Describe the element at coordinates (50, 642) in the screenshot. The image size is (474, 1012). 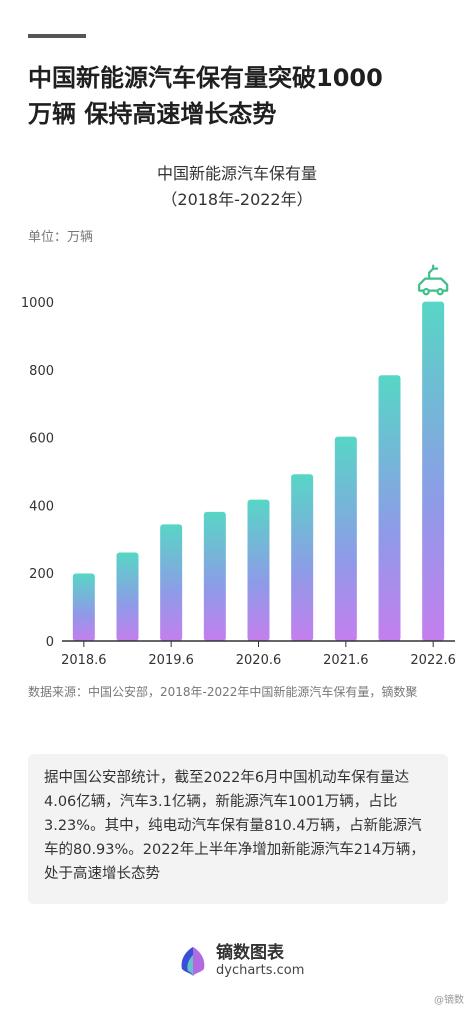
I see `y-tick-label: 0` at that location.